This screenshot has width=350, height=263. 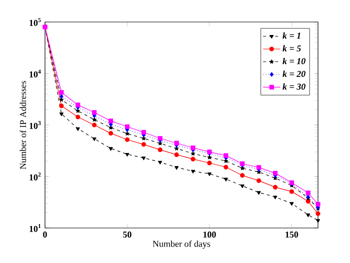 What do you see at coordinates (127, 235) in the screenshot?
I see `x-tick-label: 50` at bounding box center [127, 235].